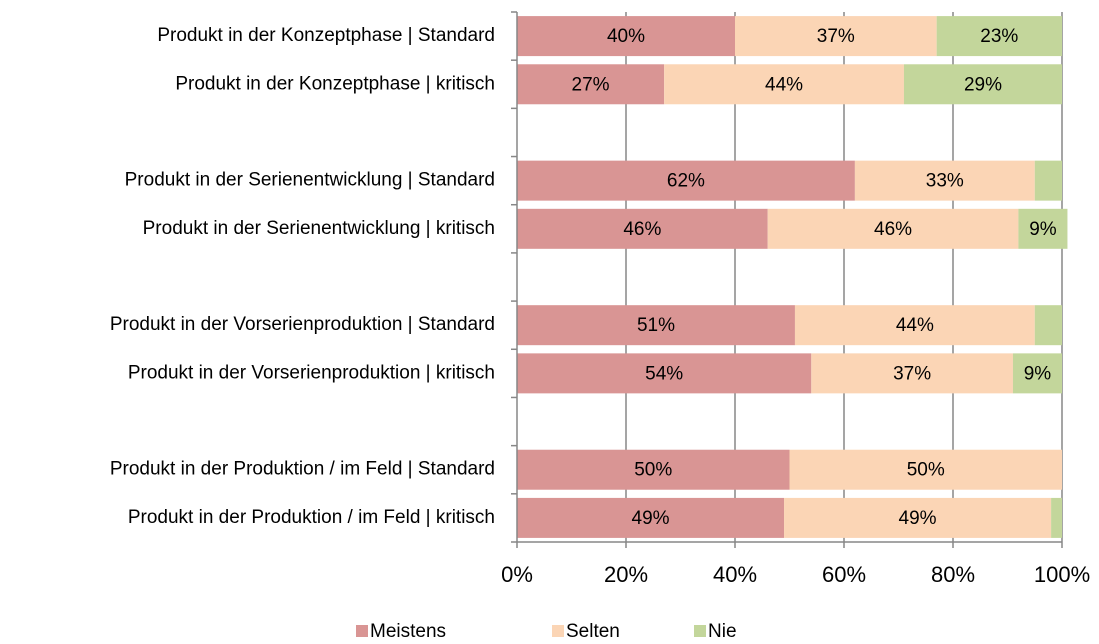  I want to click on y-tick-label: Produkt in der Konzeptphase | kritisch, so click(335, 83).